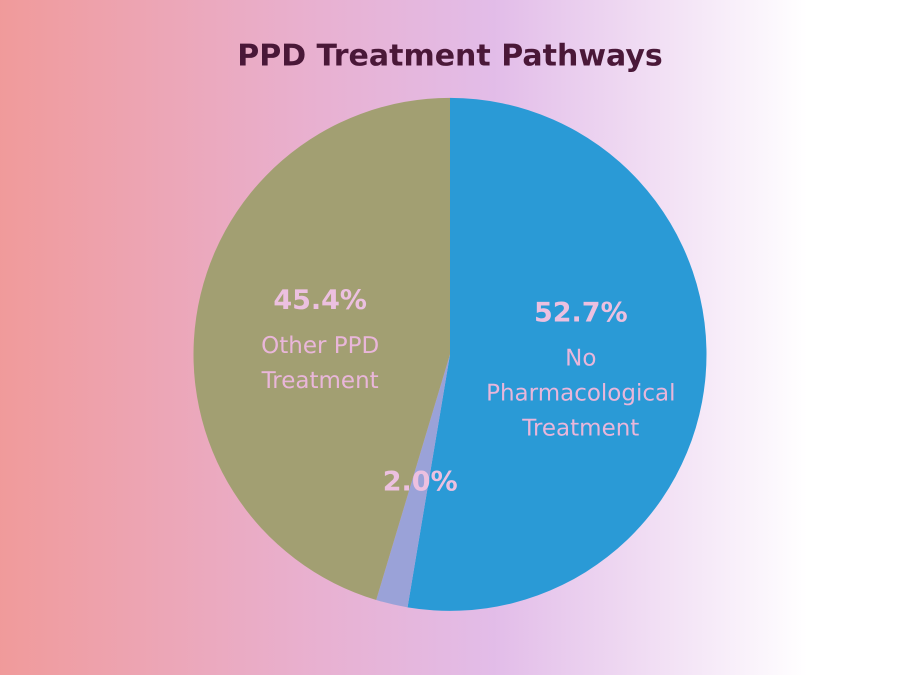 The image size is (900, 675). What do you see at coordinates (450, 56) in the screenshot?
I see `chart-title: PPD Treatment Pathways` at bounding box center [450, 56].